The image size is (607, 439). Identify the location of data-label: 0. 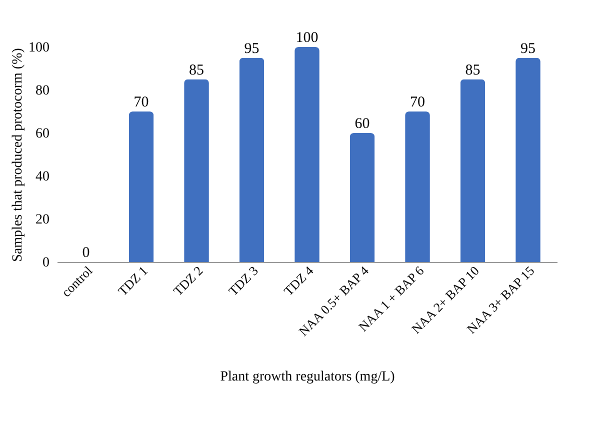
(86, 253).